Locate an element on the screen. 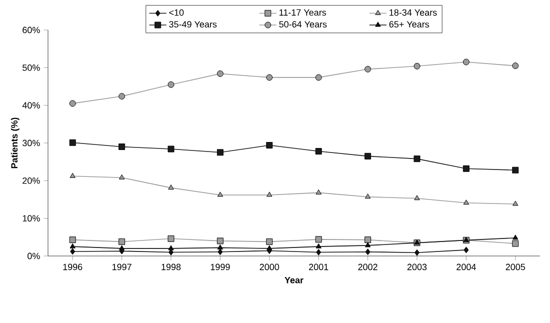 Image resolution: width=550 pixels, height=323 pixels. x-tick-label: 2001 is located at coordinates (318, 267).